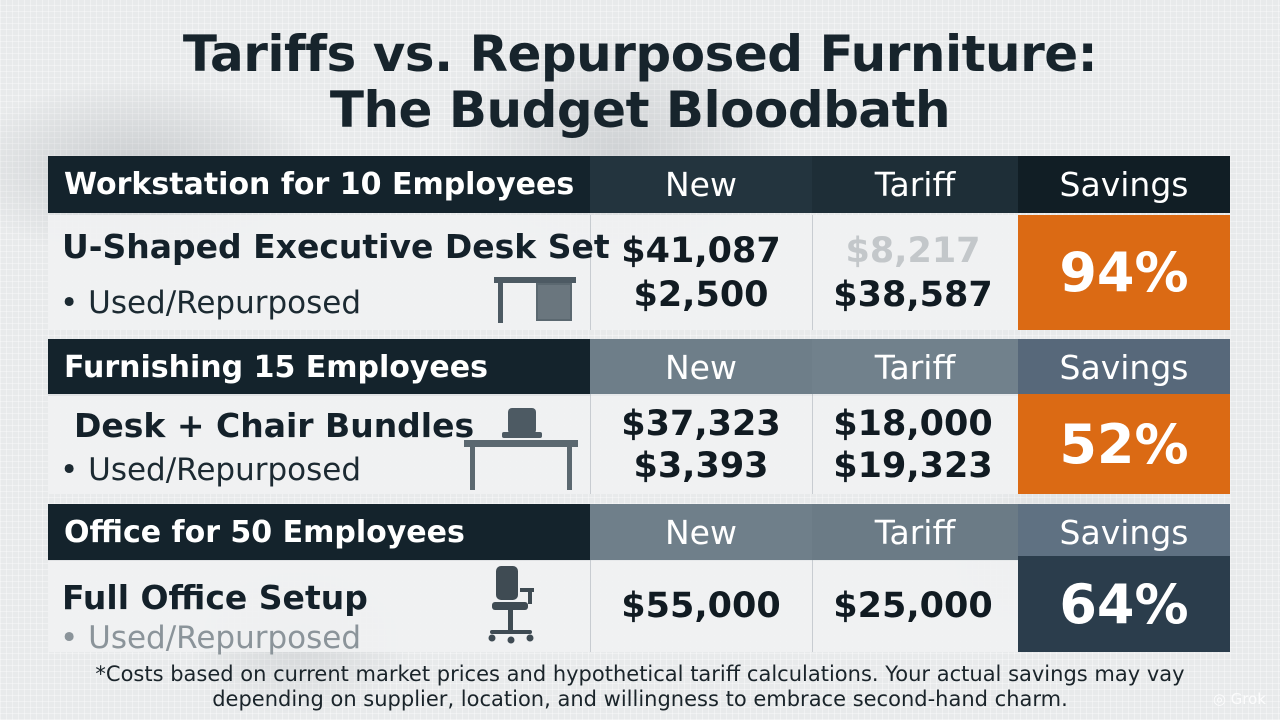 This screenshot has width=1280, height=720. What do you see at coordinates (701, 295) in the screenshot?
I see `section-1-new-value-2: $2,500` at bounding box center [701, 295].